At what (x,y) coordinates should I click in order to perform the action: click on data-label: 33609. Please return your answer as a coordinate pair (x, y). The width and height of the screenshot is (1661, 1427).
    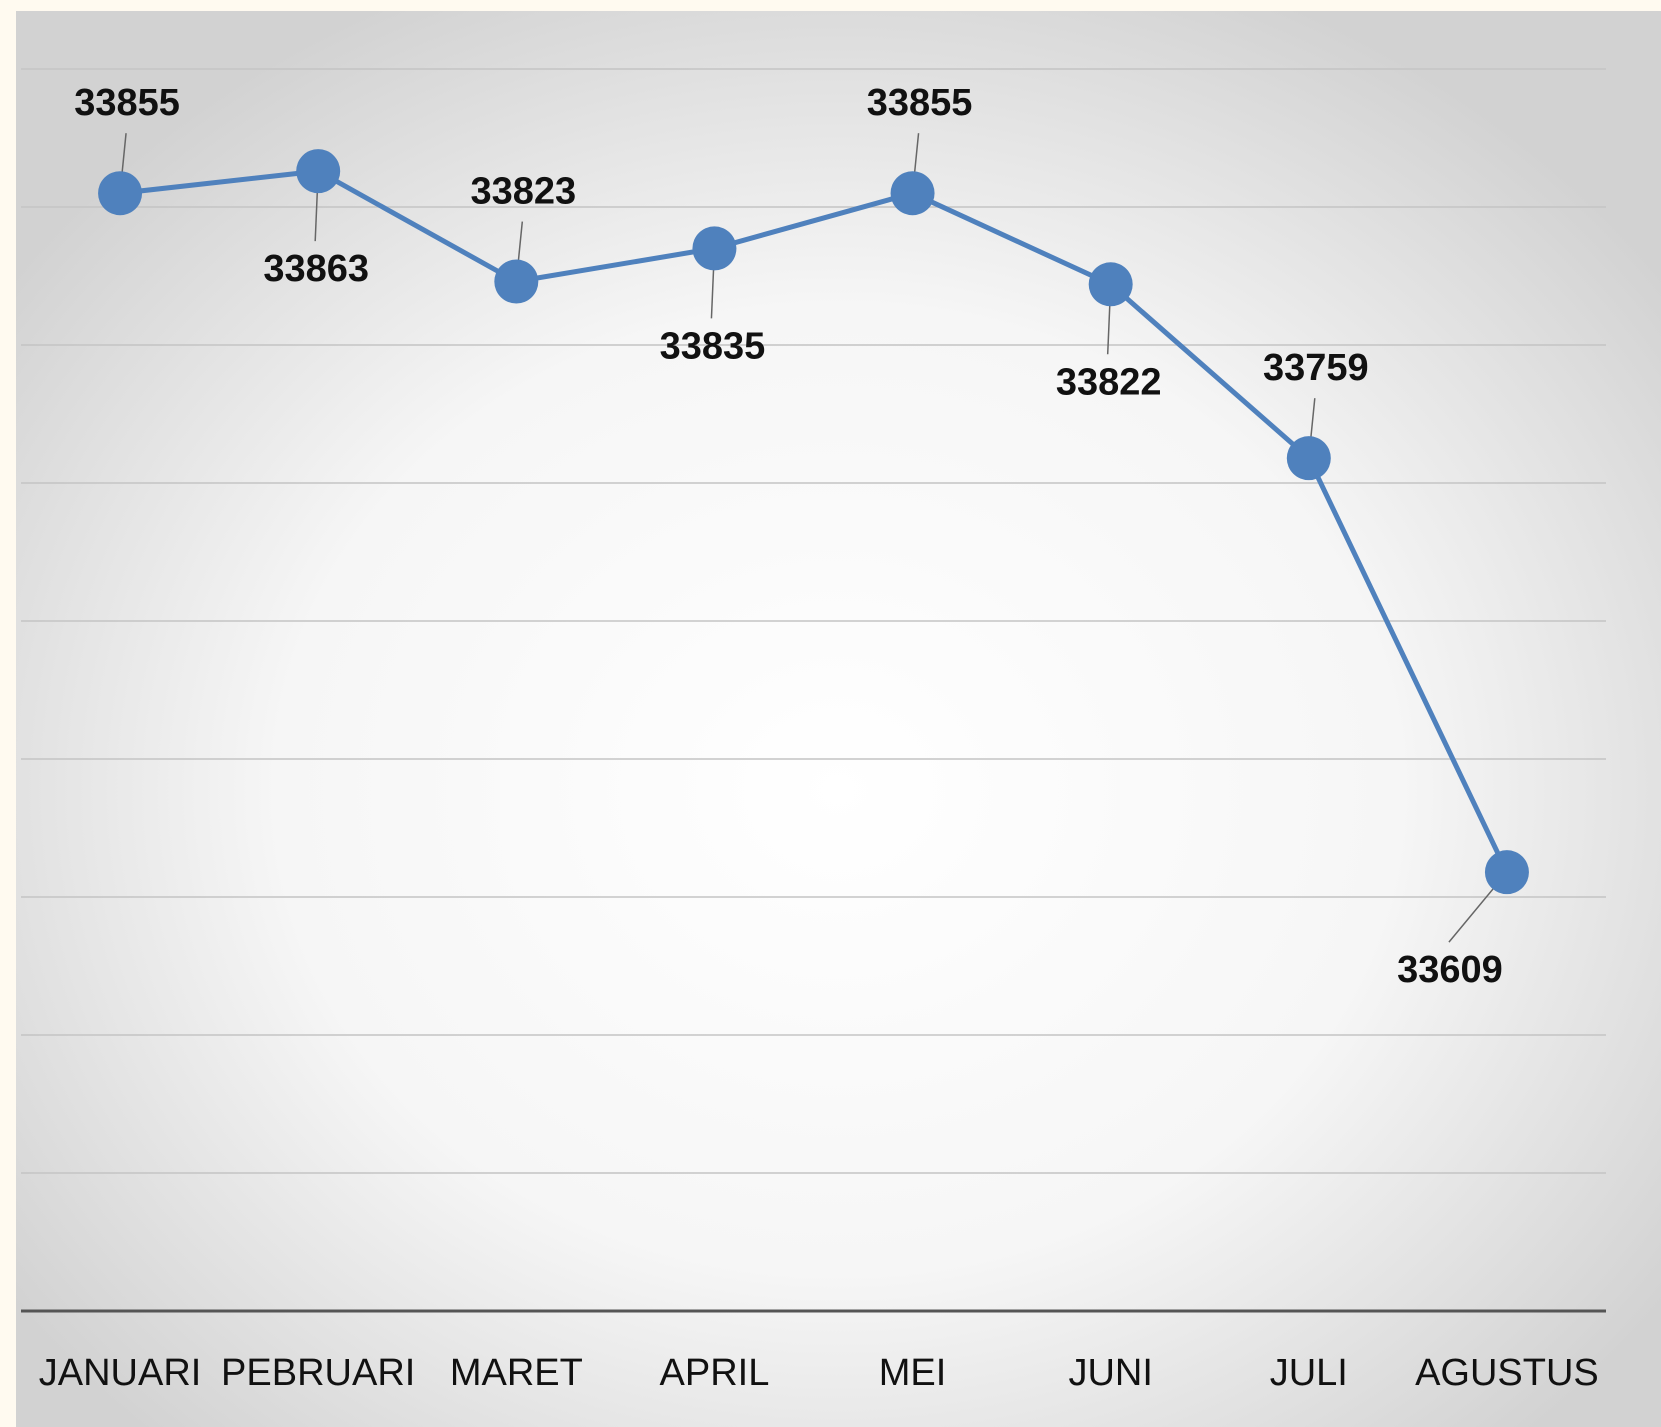
    Looking at the image, I should click on (1450, 970).